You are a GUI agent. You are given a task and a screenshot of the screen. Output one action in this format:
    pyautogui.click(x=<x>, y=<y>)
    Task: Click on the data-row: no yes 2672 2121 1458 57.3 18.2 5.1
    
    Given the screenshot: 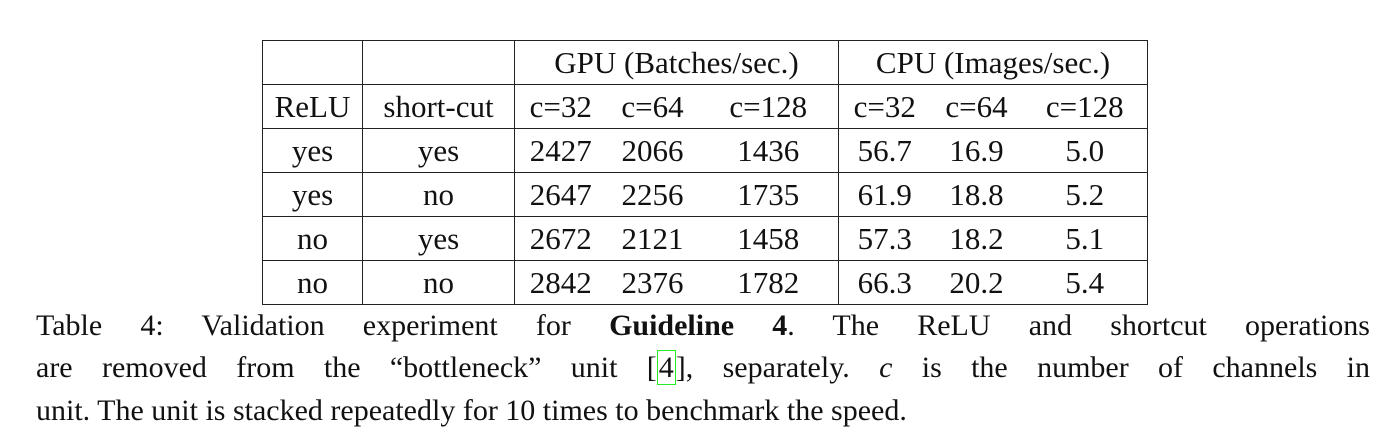 What is the action you would take?
    pyautogui.click(x=705, y=238)
    